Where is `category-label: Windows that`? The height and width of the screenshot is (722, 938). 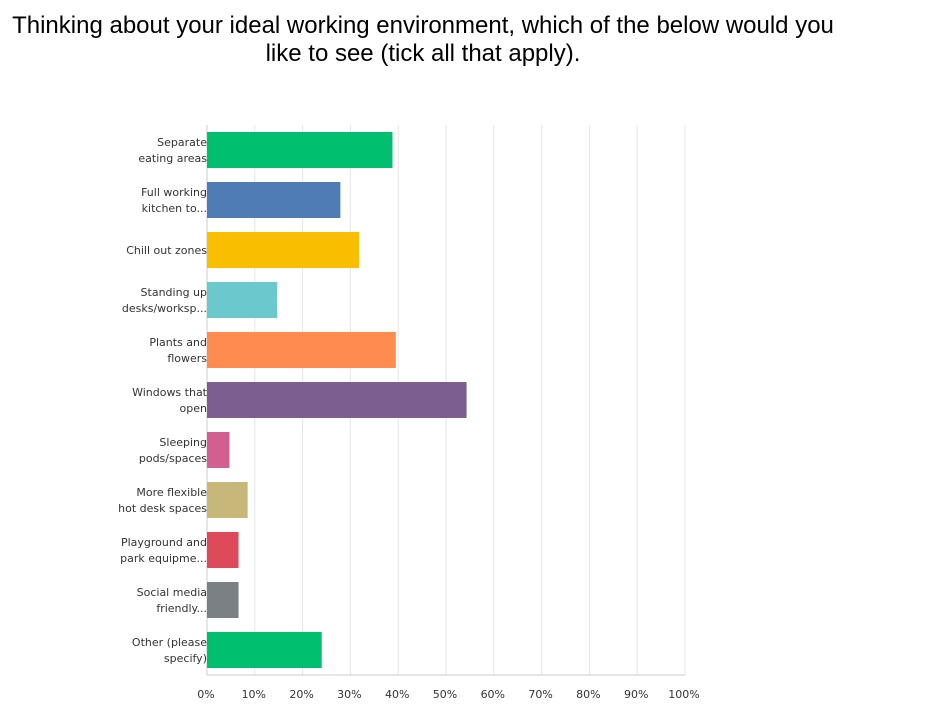
category-label: Windows that is located at coordinates (170, 392).